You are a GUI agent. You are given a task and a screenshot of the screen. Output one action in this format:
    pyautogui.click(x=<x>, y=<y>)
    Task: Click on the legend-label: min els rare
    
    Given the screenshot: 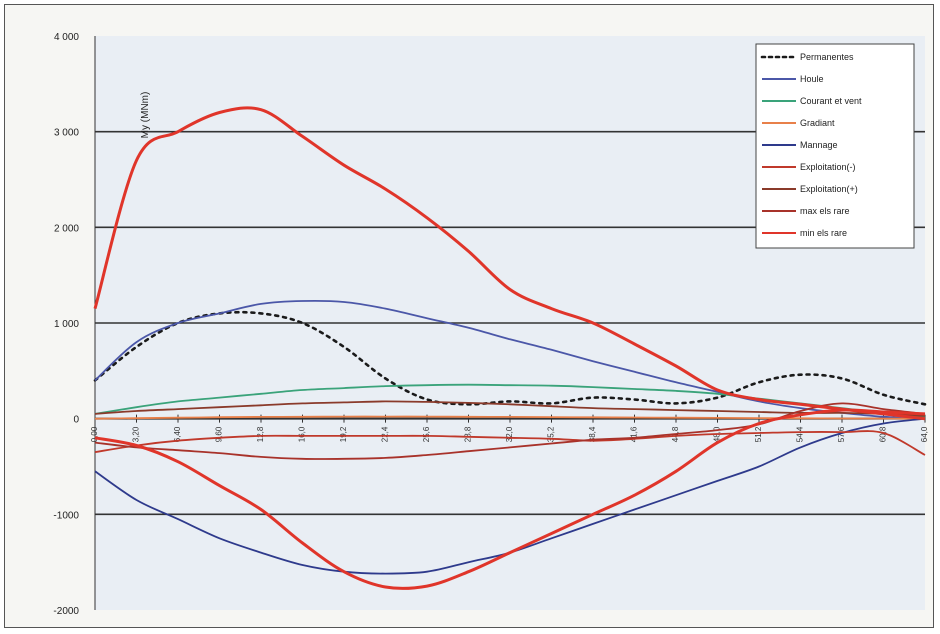 What is the action you would take?
    pyautogui.click(x=823, y=233)
    